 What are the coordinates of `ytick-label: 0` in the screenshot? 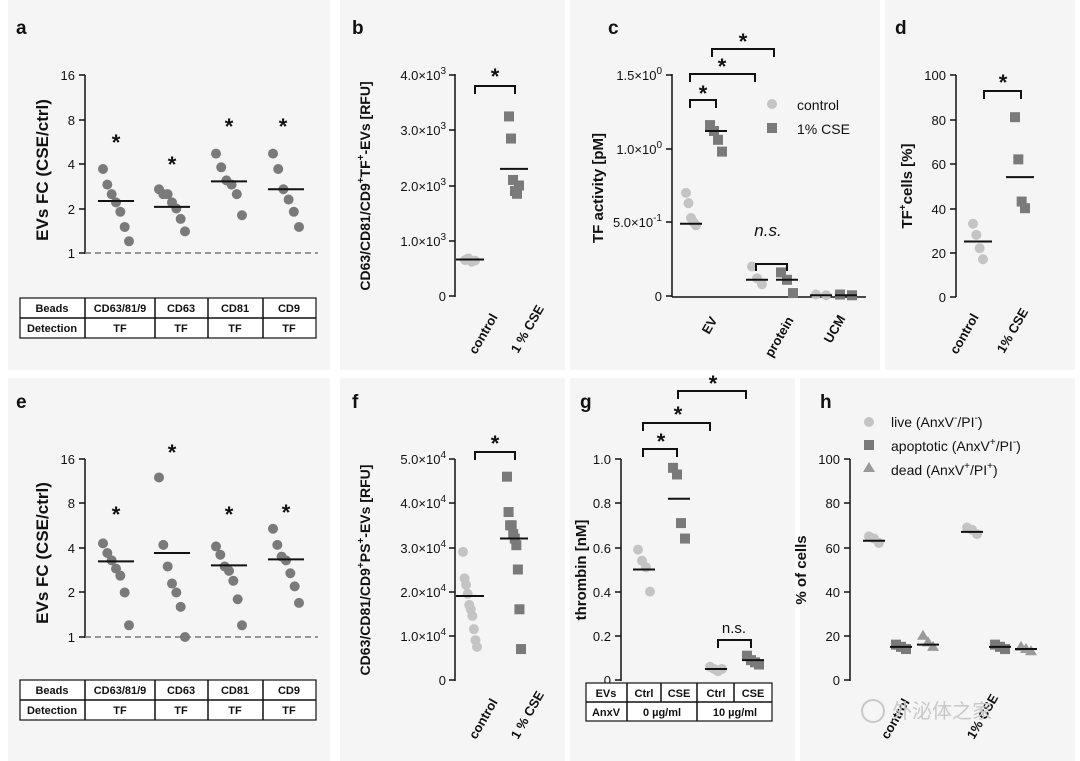 It's located at (836, 680).